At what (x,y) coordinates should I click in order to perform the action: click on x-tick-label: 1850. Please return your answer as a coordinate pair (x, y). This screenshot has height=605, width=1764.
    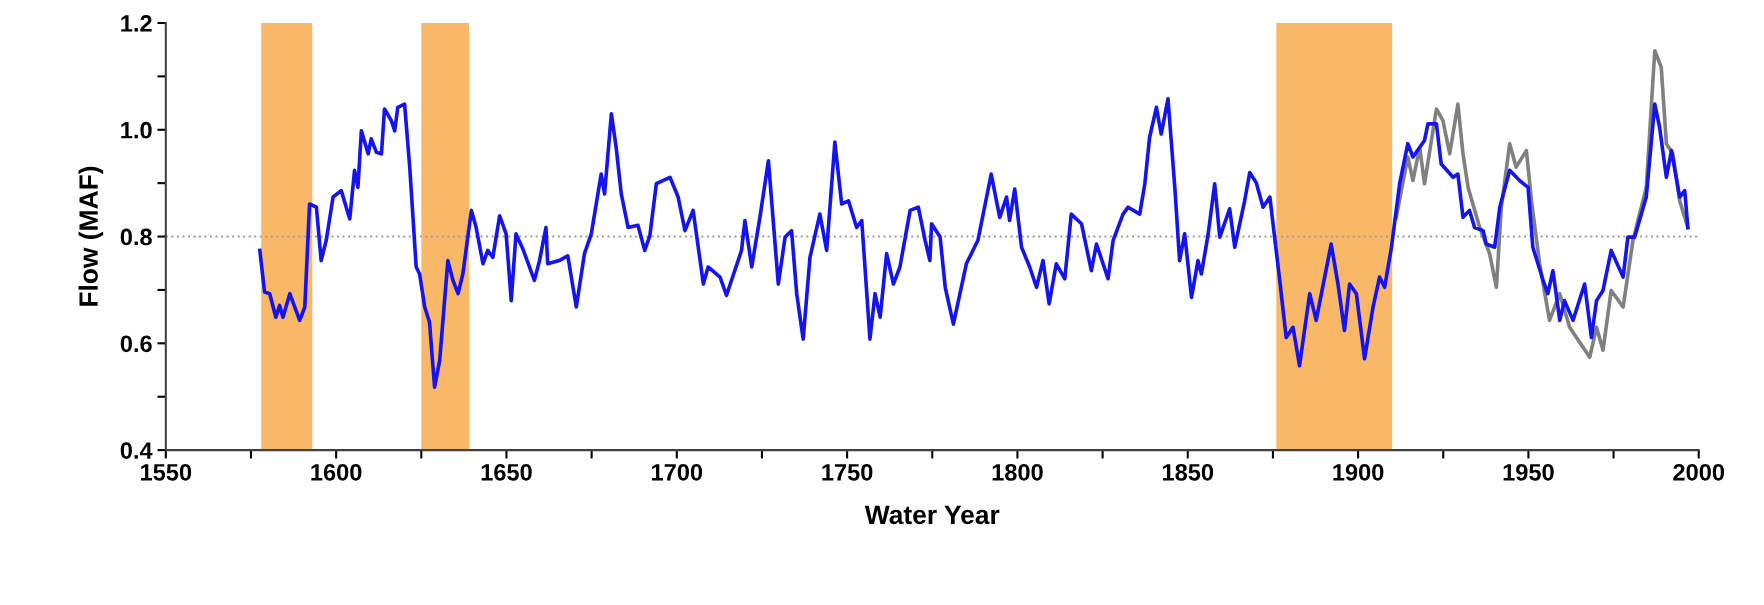
    Looking at the image, I should click on (1188, 472).